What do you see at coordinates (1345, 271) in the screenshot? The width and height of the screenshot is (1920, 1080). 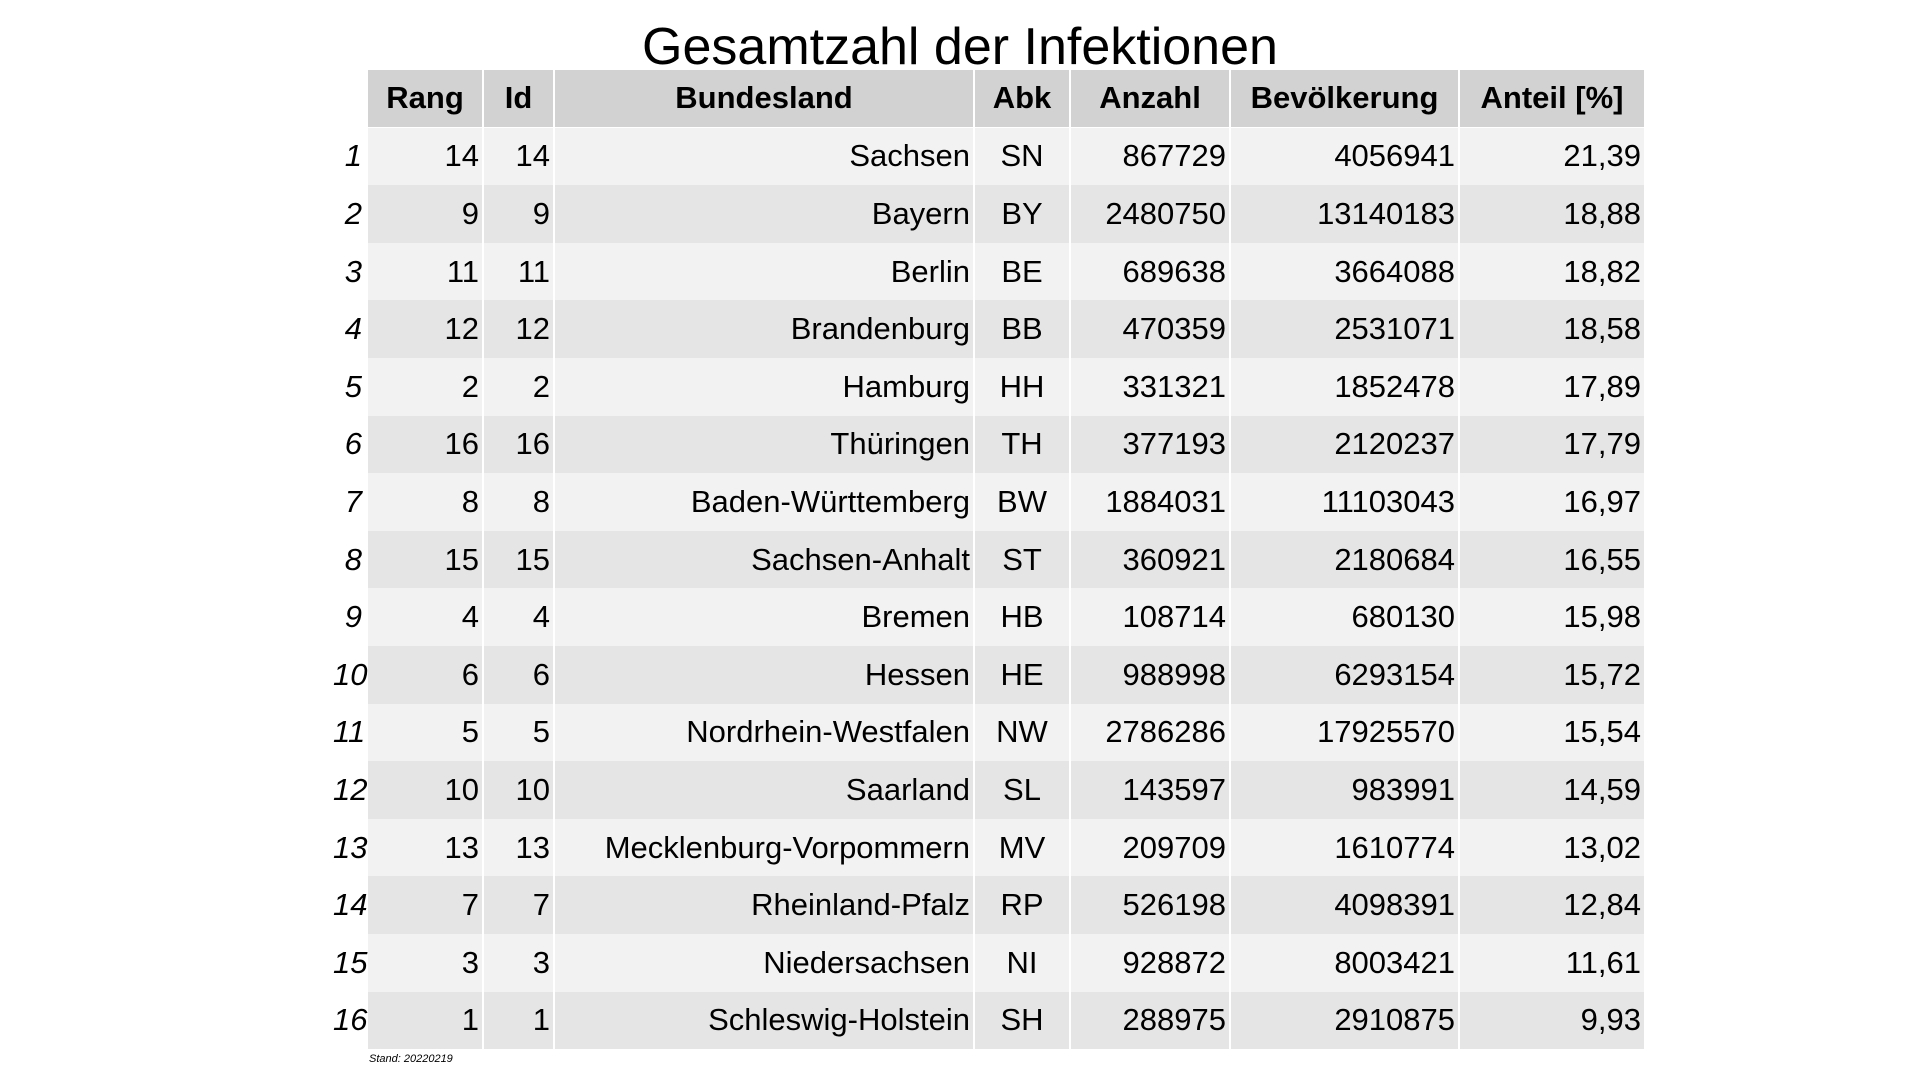 I see `cell-bevoelkerung: 3664088` at bounding box center [1345, 271].